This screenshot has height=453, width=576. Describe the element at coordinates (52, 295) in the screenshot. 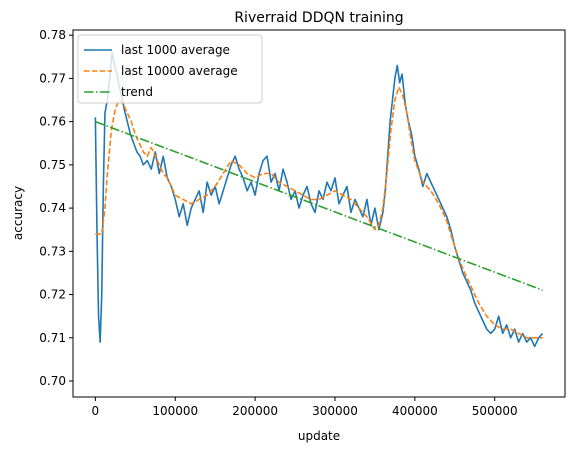

I see `y-tick-label: 0.72` at that location.